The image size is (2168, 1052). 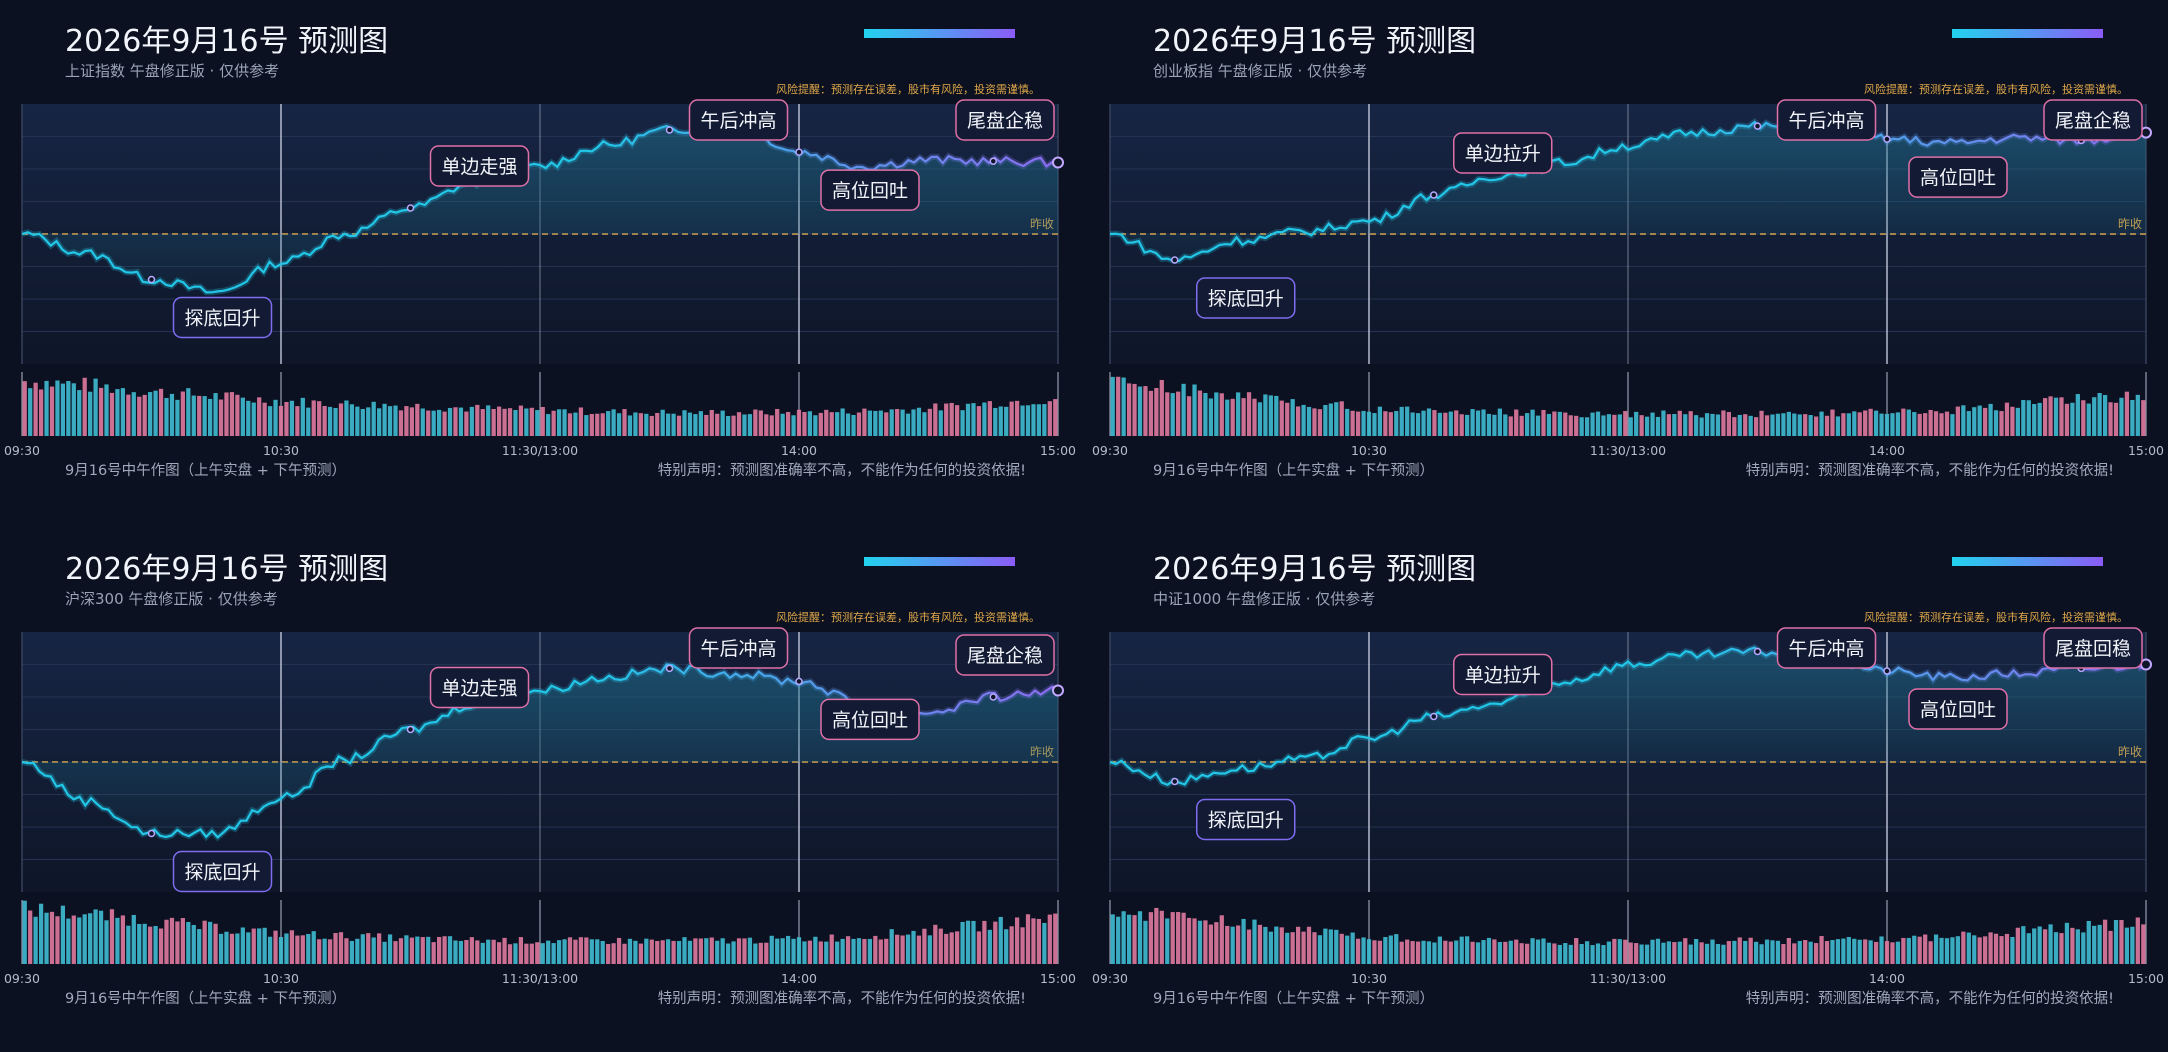 I want to click on risk-note: 风险提醒：预测存在误差，股市有风险，投资需谨慎。, so click(x=1996, y=617).